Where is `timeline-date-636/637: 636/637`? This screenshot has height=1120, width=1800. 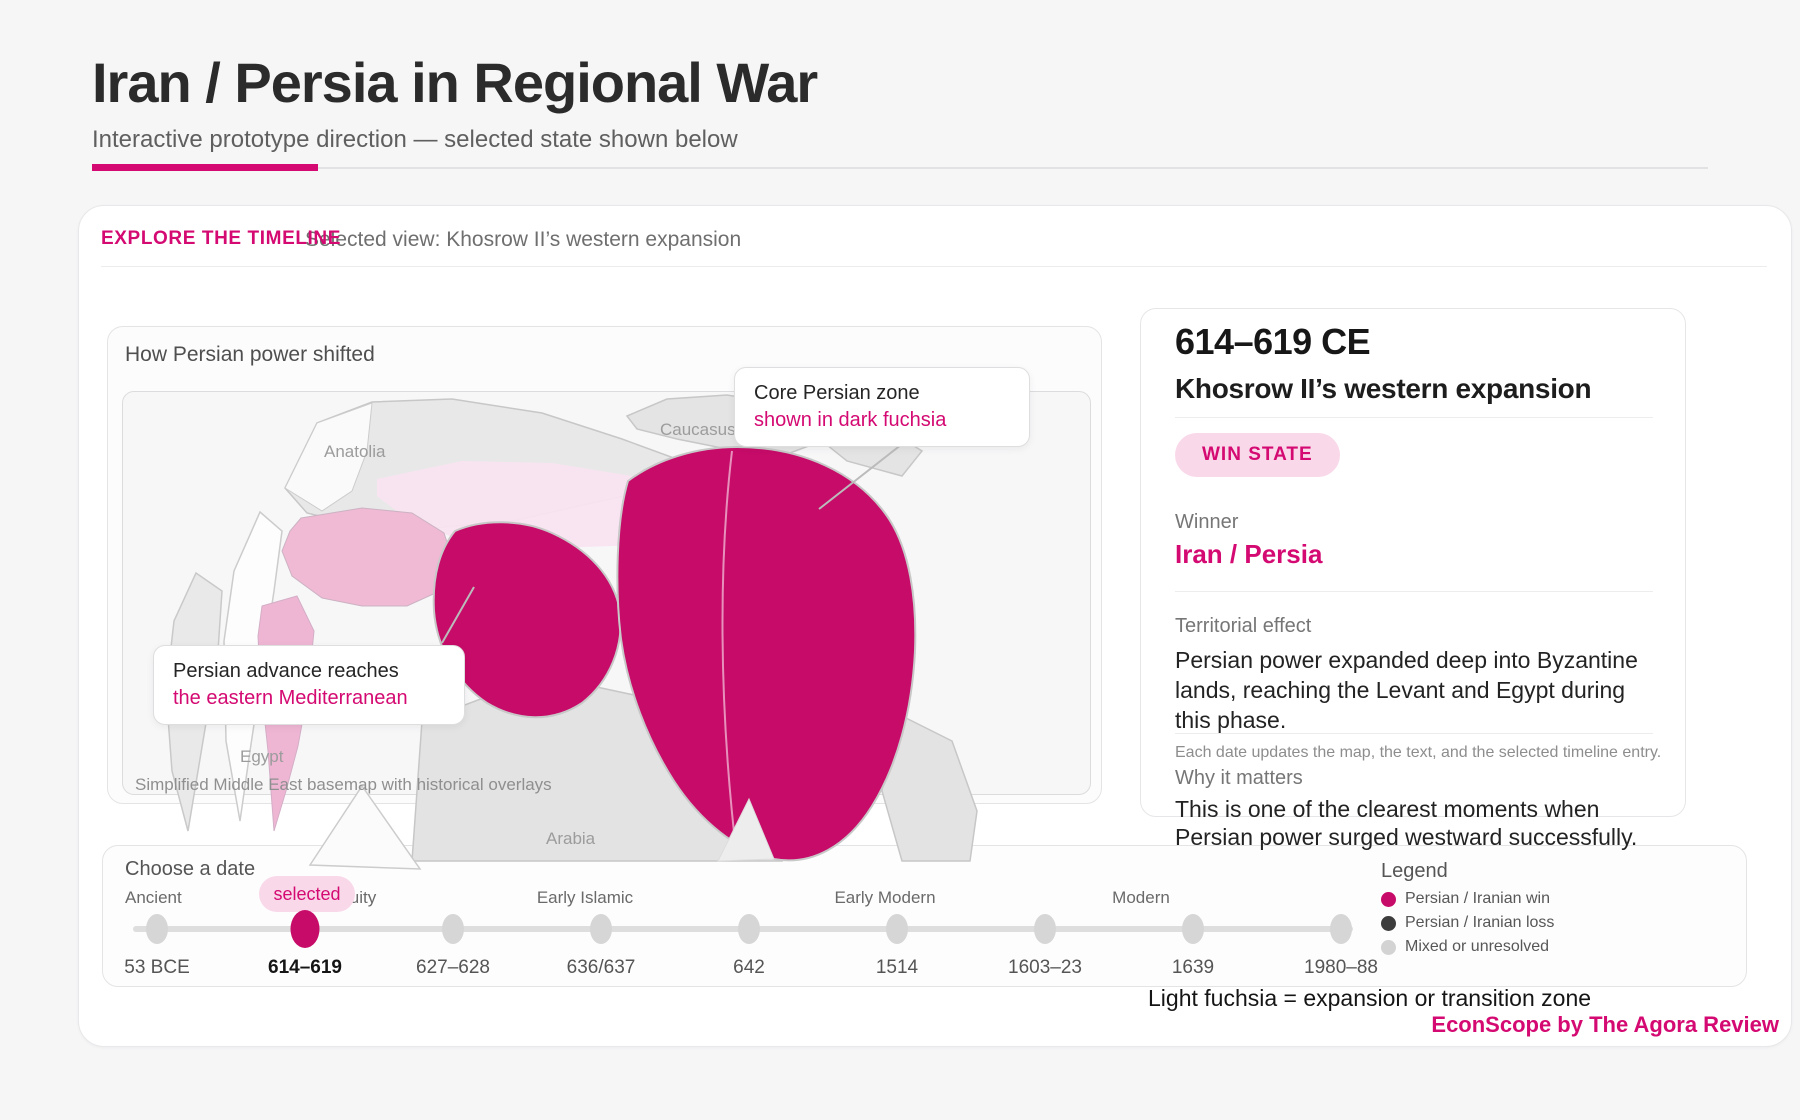
timeline-date-636/637: 636/637 is located at coordinates (601, 967).